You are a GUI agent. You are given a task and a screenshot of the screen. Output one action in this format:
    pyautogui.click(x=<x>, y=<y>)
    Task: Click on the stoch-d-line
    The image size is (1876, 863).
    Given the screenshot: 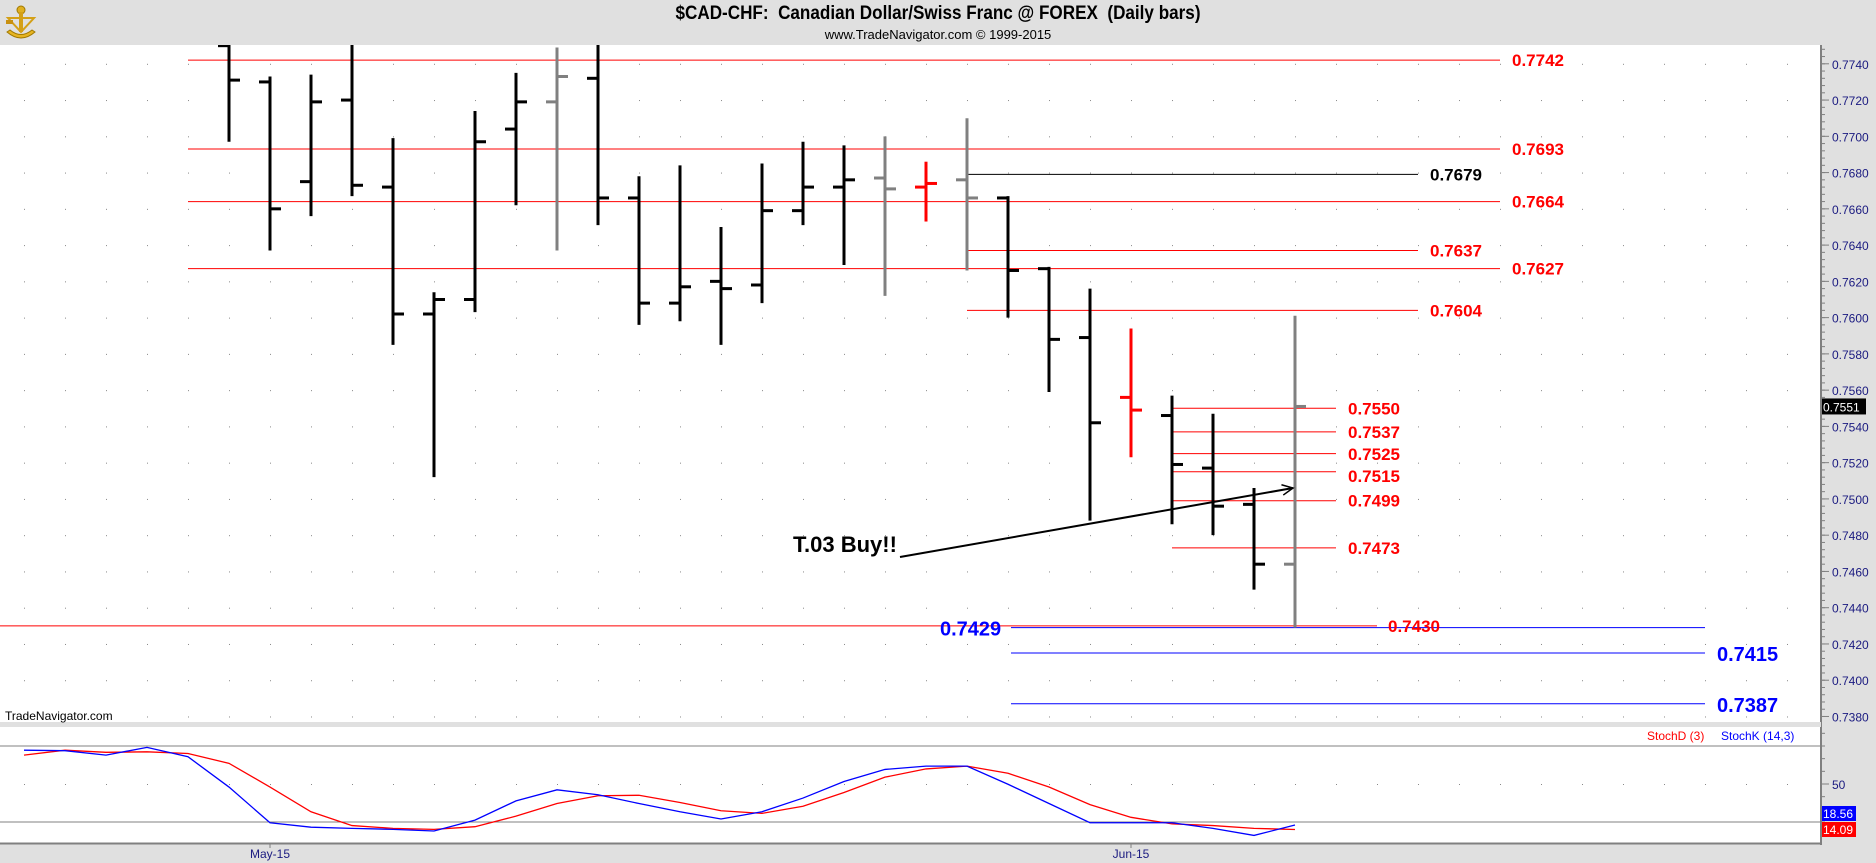 What is the action you would take?
    pyautogui.click(x=659, y=790)
    